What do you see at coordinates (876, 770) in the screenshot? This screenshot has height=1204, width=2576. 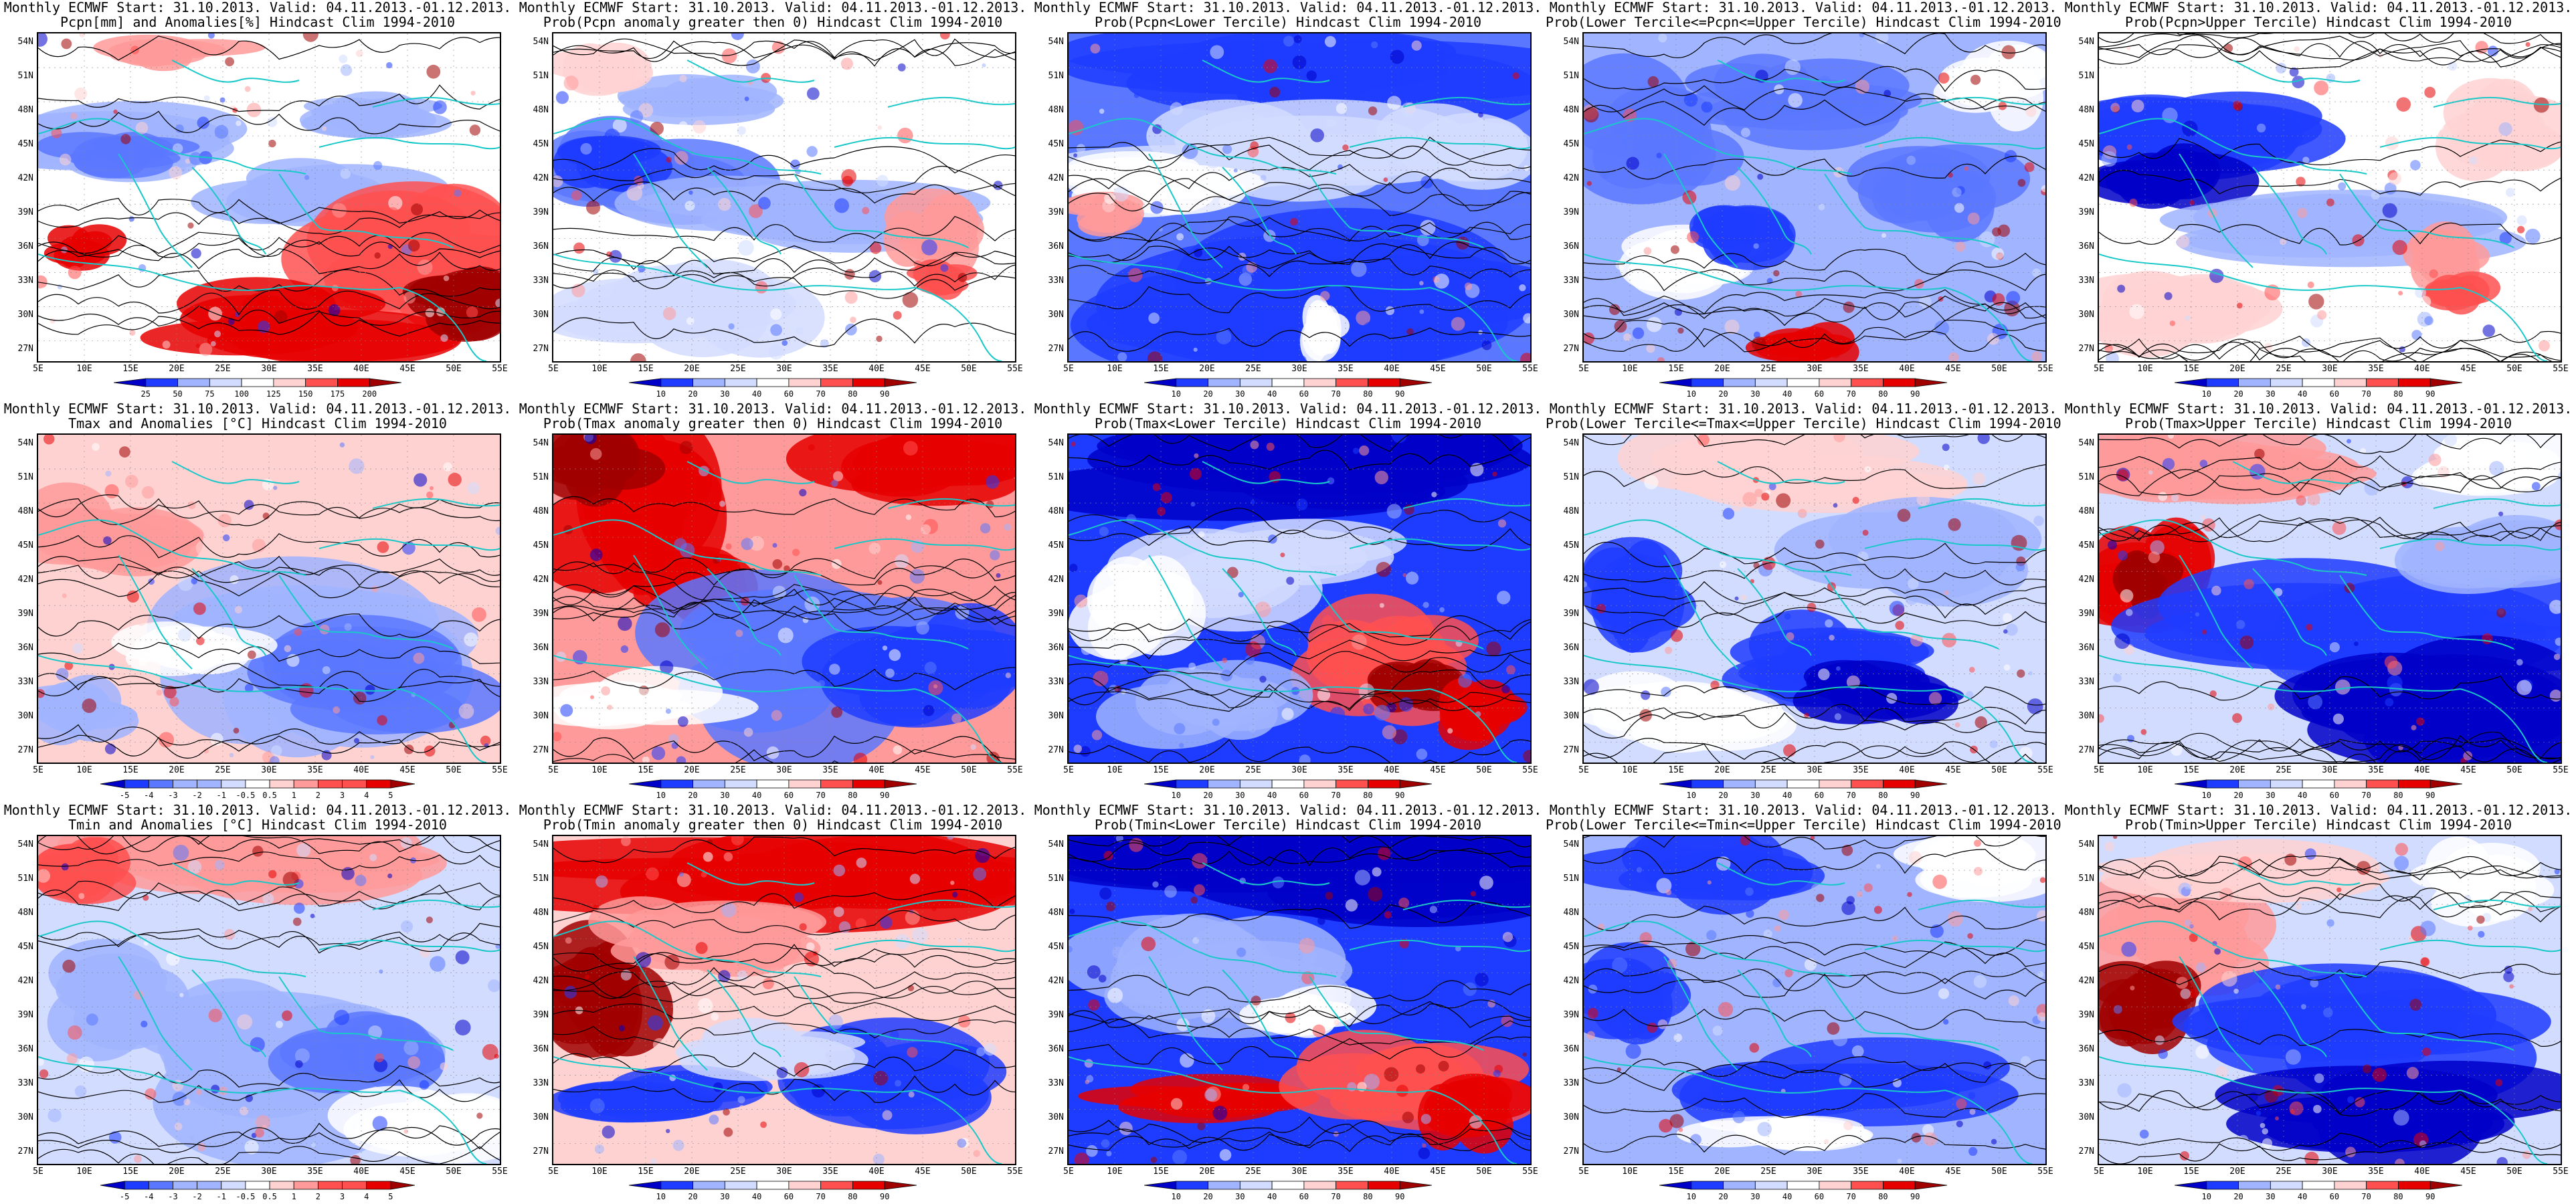 I see `longitude-label: 40E` at bounding box center [876, 770].